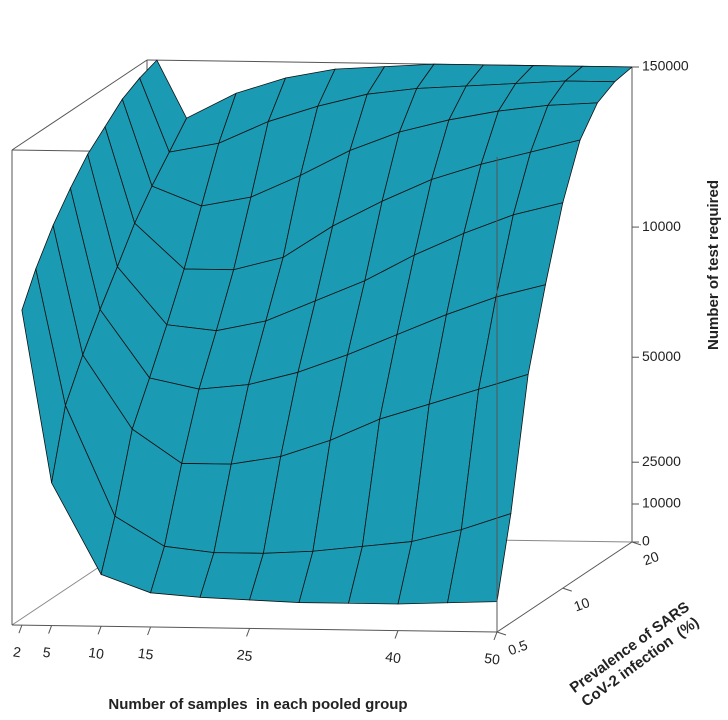 This screenshot has width=728, height=720. What do you see at coordinates (245, 655) in the screenshot?
I see `x-tick-label: 25` at bounding box center [245, 655].